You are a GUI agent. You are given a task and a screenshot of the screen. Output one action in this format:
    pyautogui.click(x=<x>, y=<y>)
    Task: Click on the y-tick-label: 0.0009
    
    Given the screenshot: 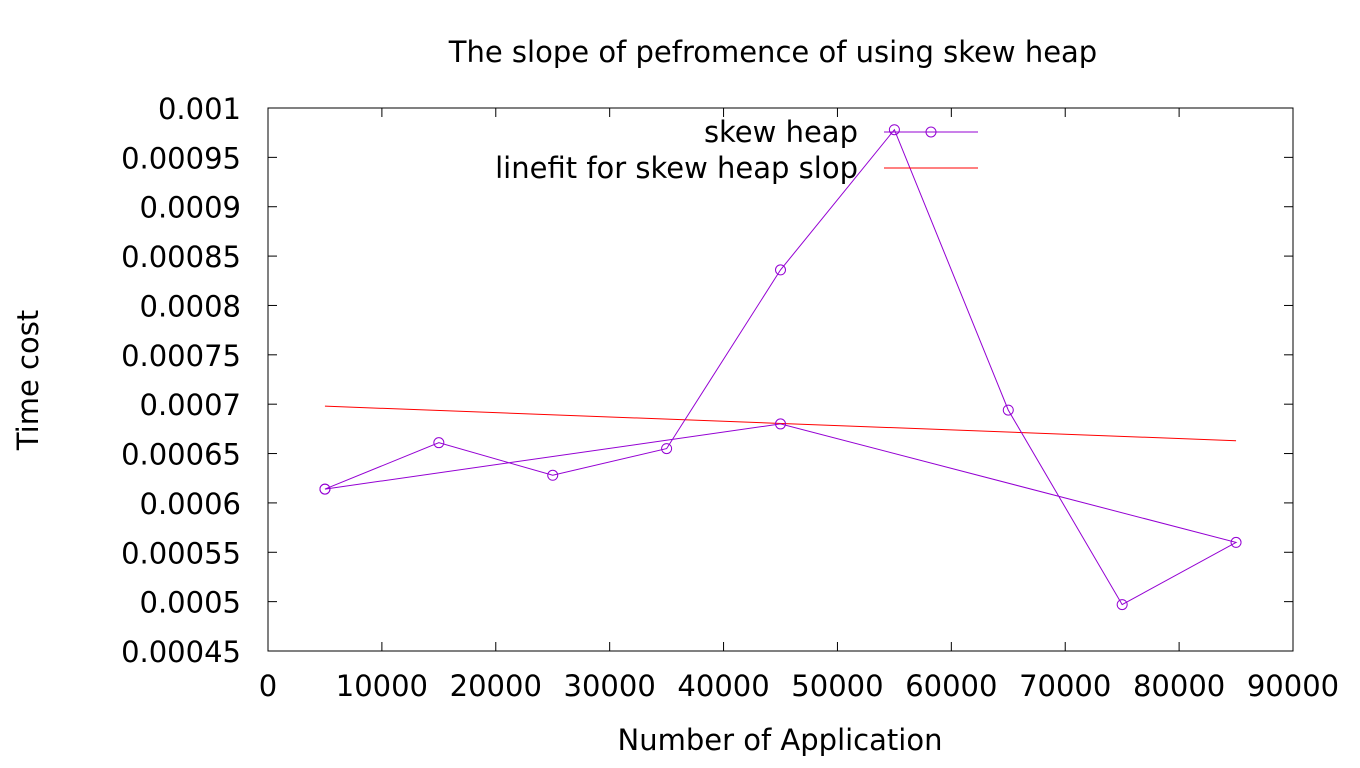 What is the action you would take?
    pyautogui.click(x=190, y=208)
    